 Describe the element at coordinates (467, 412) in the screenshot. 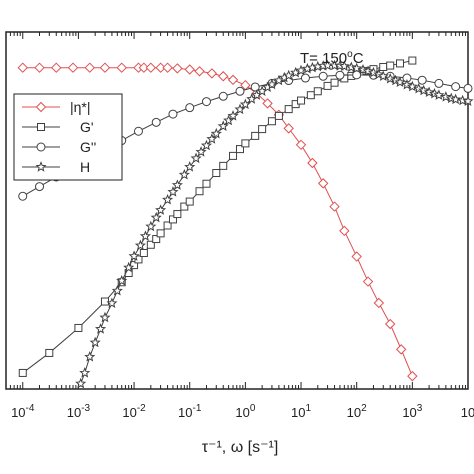

I see `x-tick-label: 10` at that location.